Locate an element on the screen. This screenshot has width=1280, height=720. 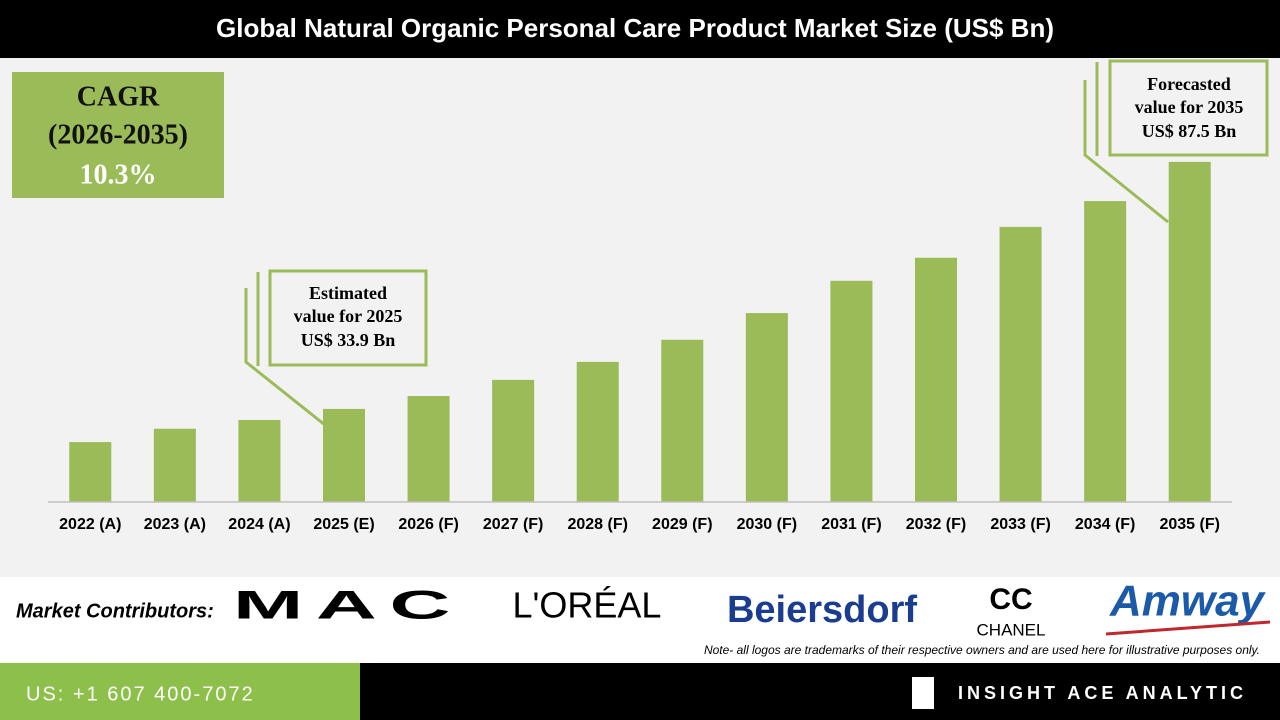
x-tick-label: 2025 (E) is located at coordinates (343, 524).